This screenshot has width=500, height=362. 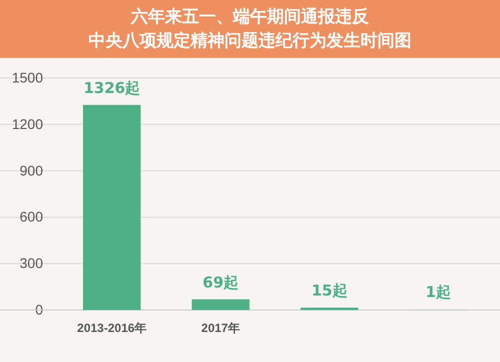 What do you see at coordinates (220, 328) in the screenshot?
I see `x-tick-label: 2017年` at bounding box center [220, 328].